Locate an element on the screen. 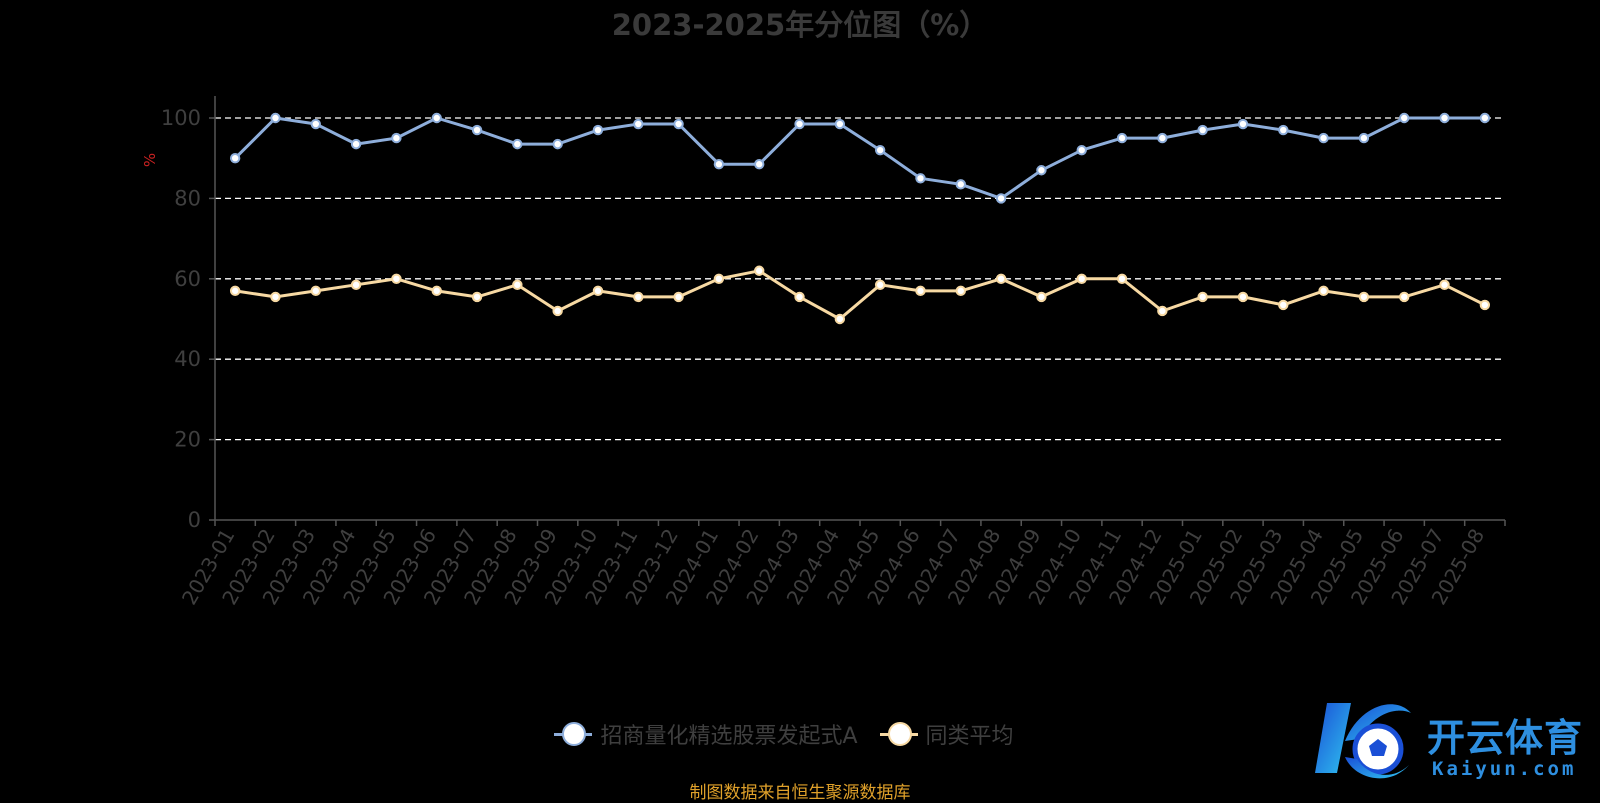 The height and width of the screenshot is (803, 1600). legend-label-fund: 招商量化精选股票发起式A is located at coordinates (729, 736).